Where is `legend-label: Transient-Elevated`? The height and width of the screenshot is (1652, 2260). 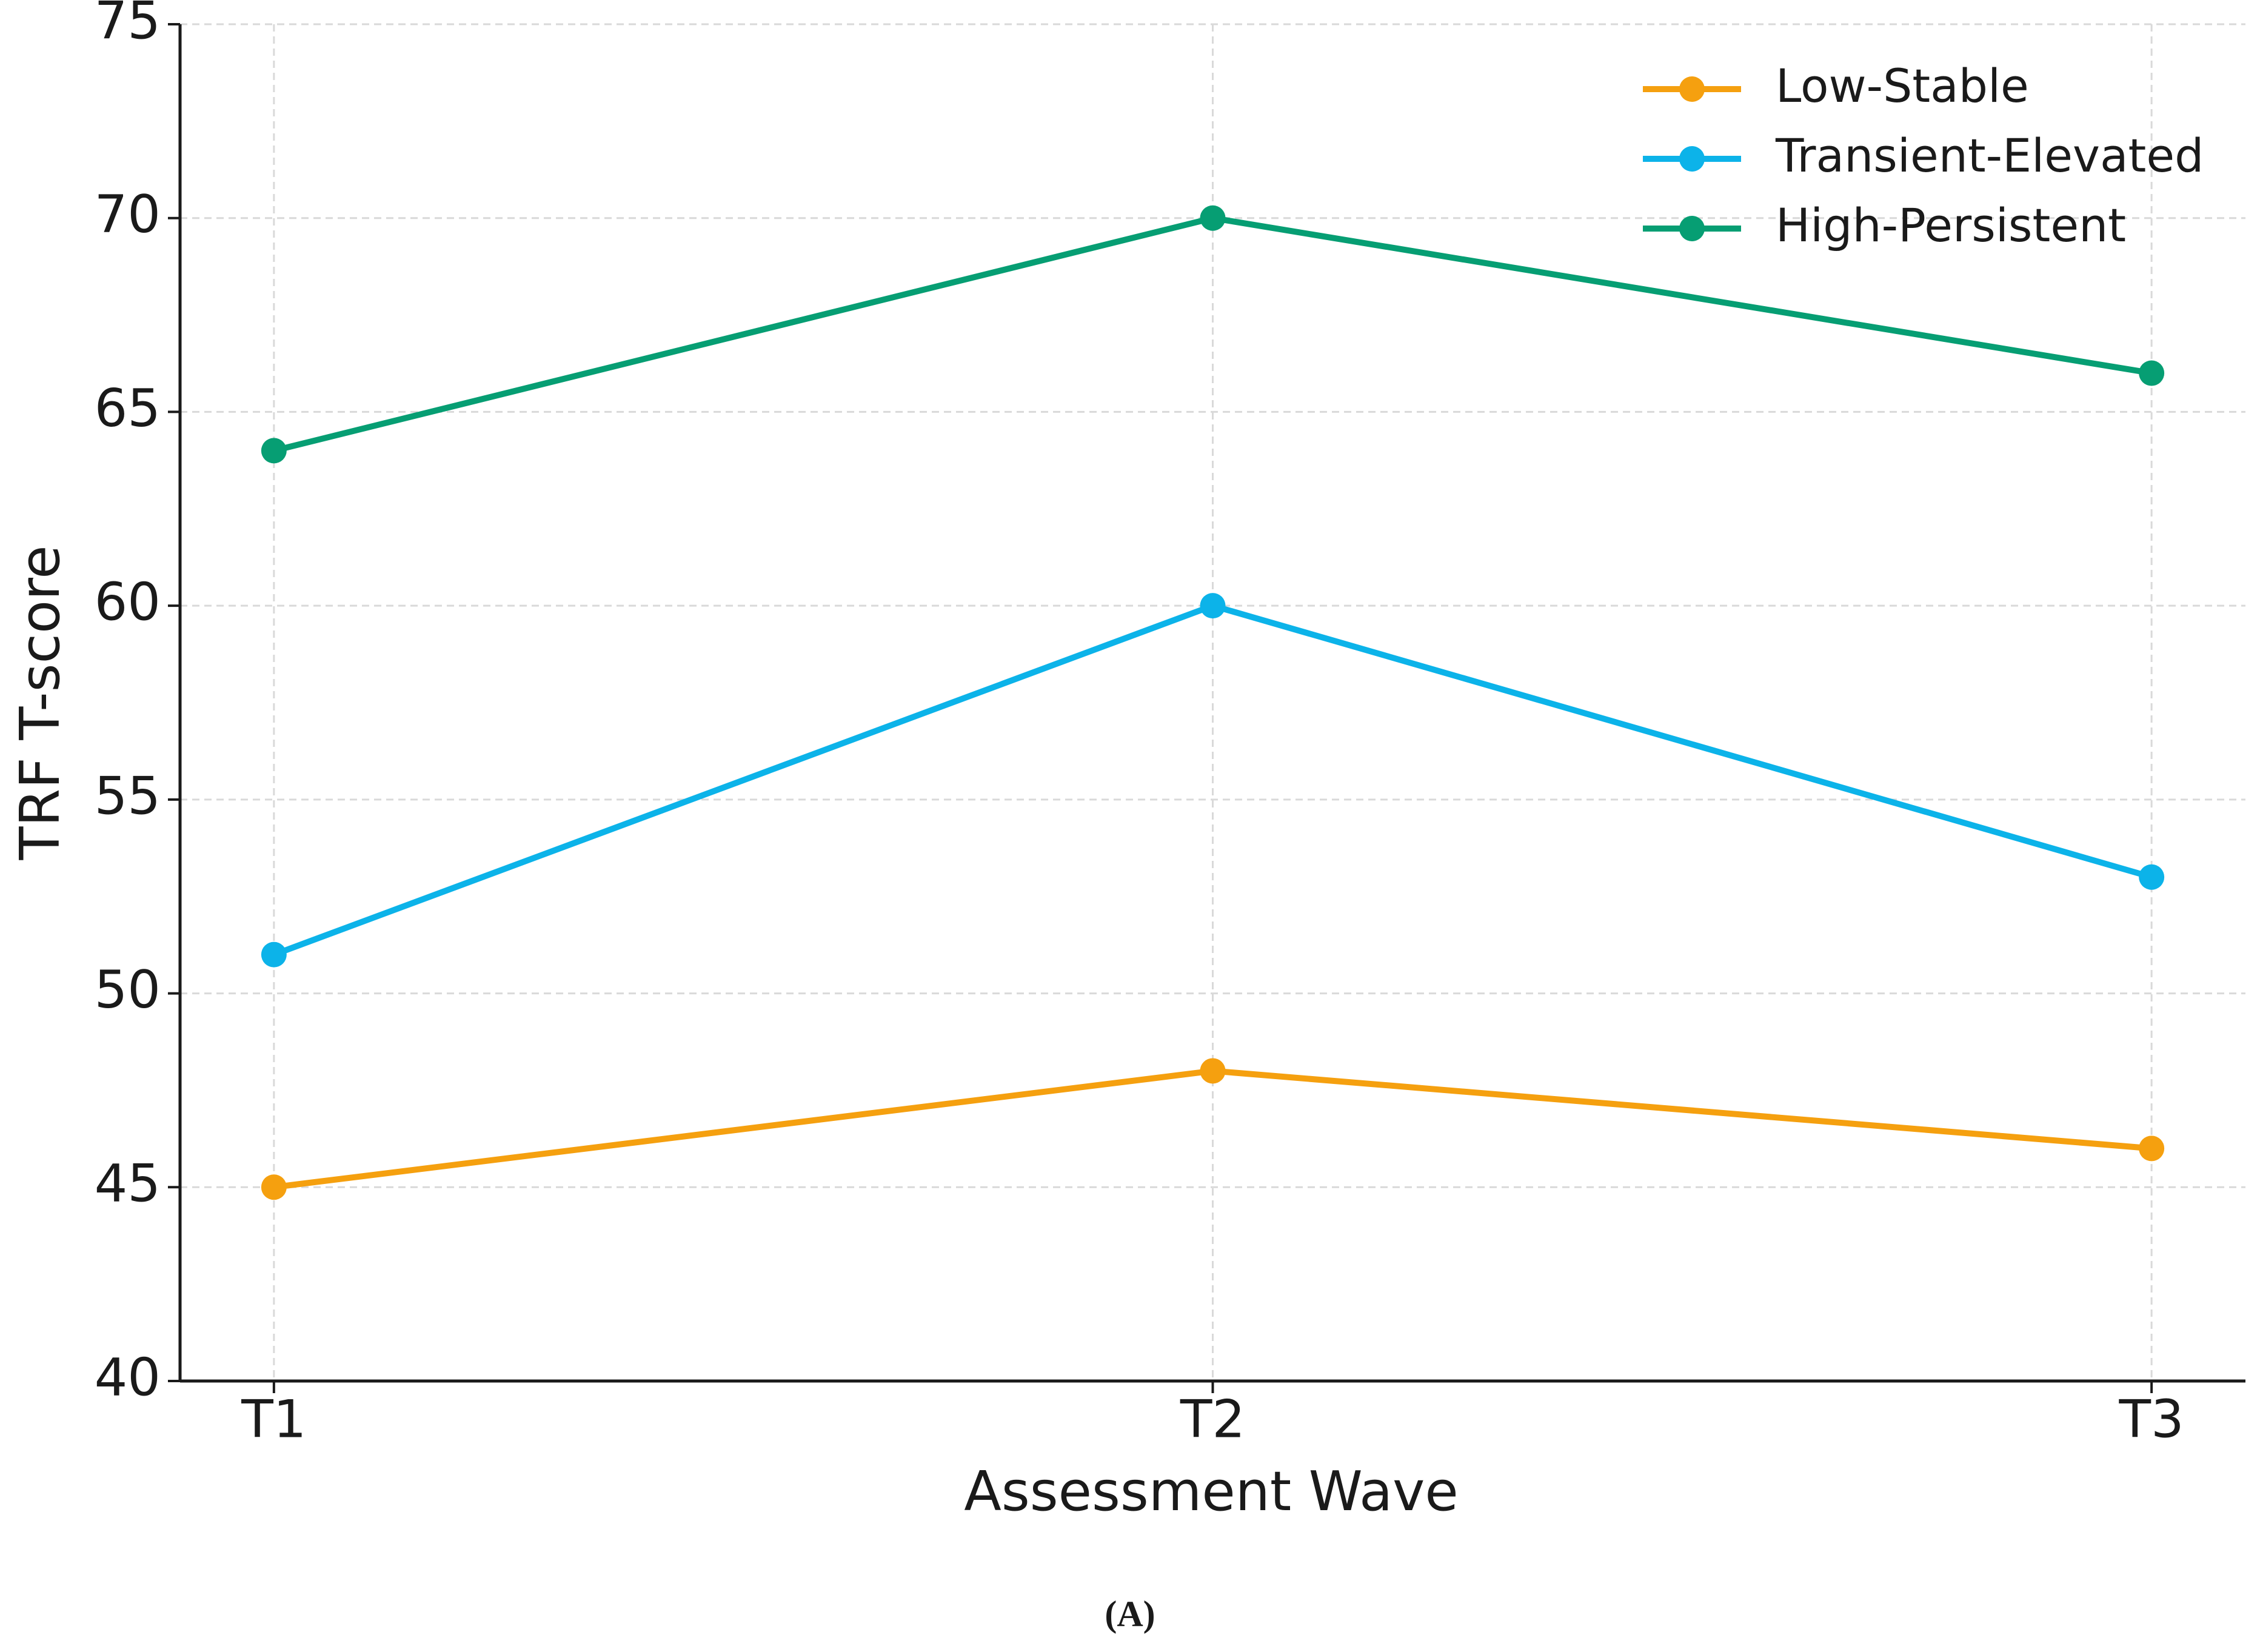 legend-label: Transient-Elevated is located at coordinates (1989, 155).